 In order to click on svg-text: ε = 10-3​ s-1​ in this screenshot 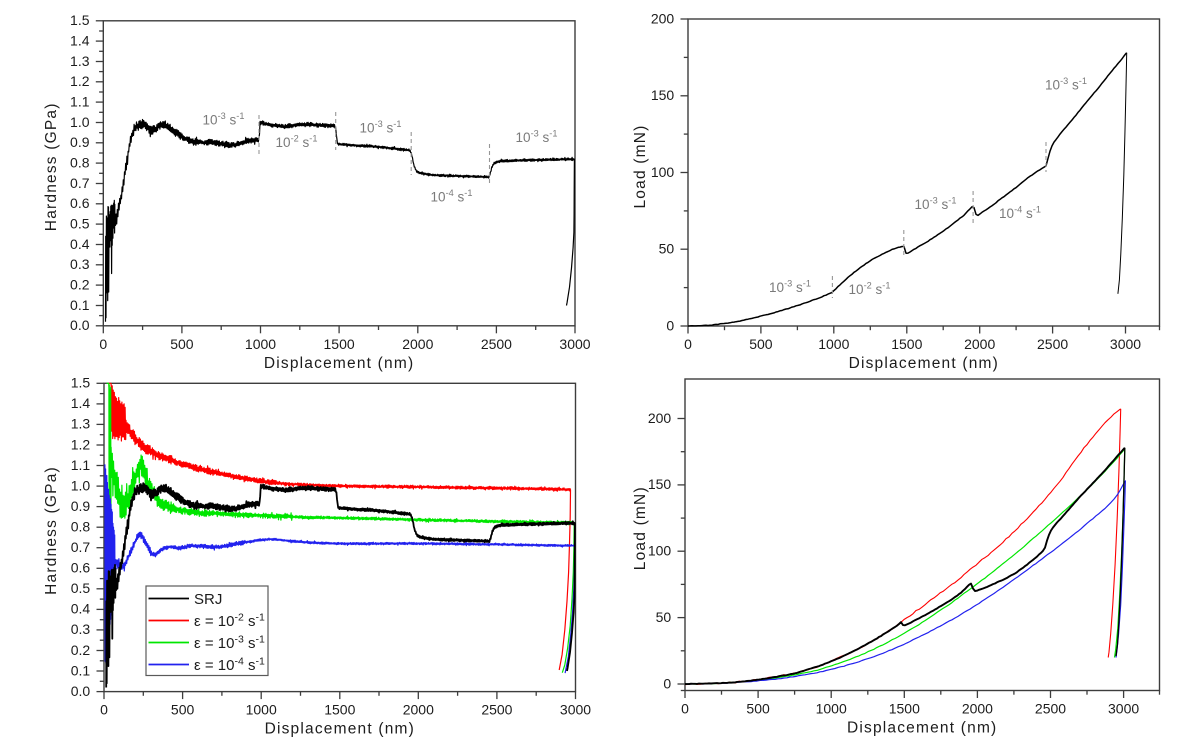, I will do `click(229, 642)`.